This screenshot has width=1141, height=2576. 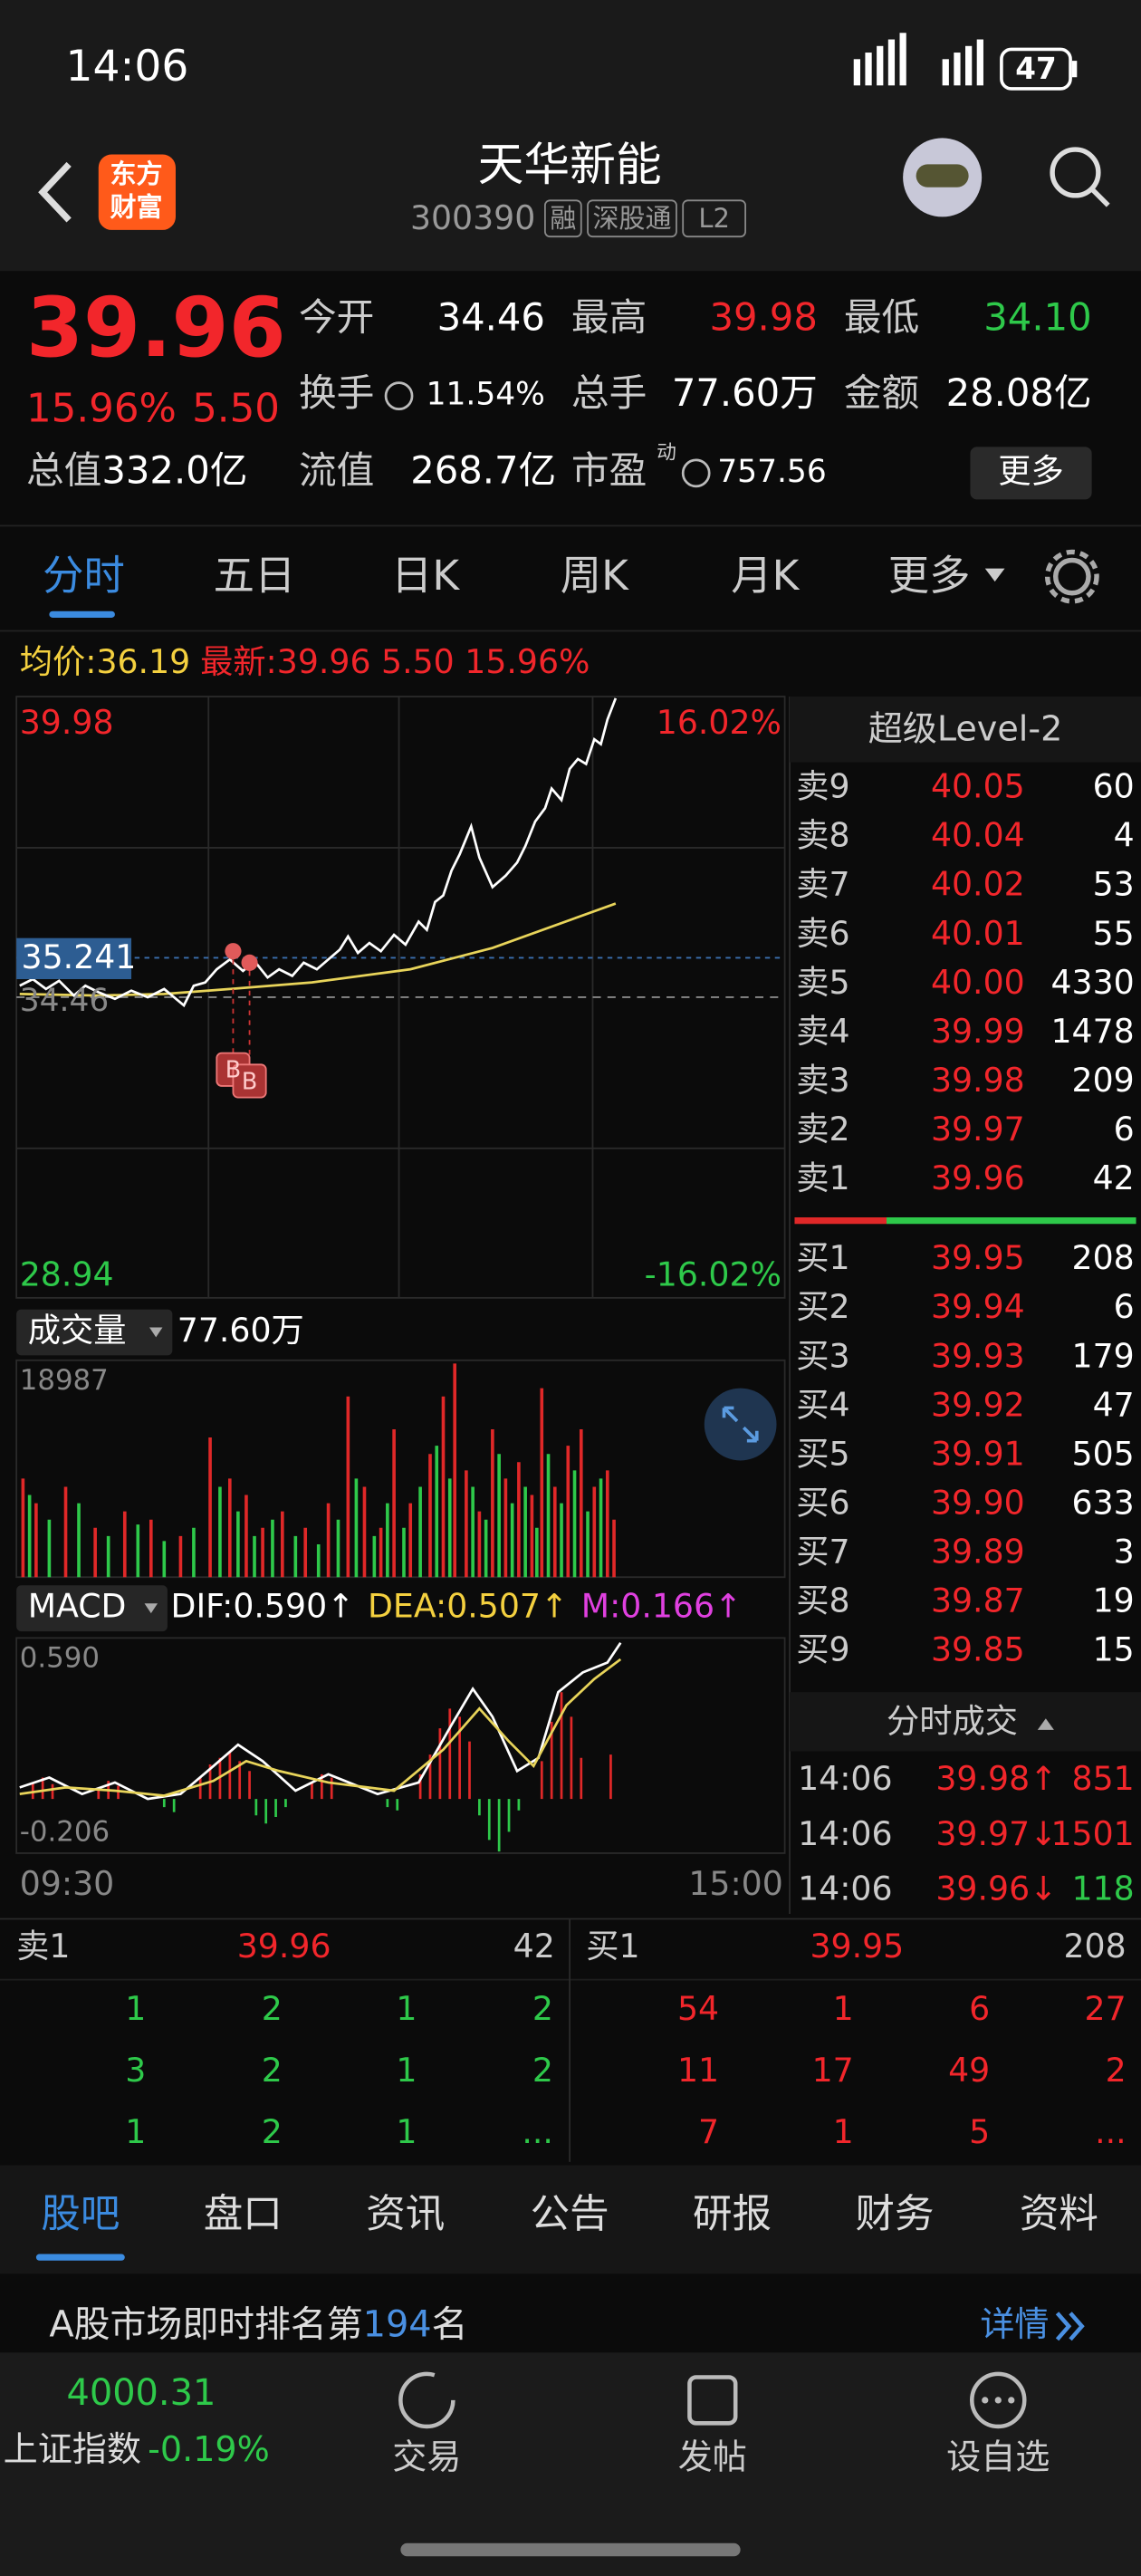 What do you see at coordinates (766, 576) in the screenshot?
I see `tab: 月K` at bounding box center [766, 576].